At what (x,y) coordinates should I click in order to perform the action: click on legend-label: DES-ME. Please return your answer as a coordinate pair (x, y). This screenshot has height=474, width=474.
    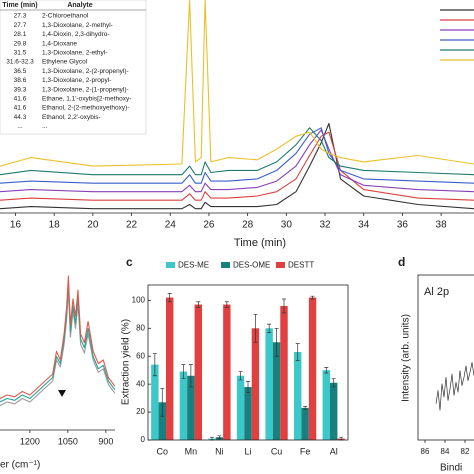
    Looking at the image, I should click on (193, 265).